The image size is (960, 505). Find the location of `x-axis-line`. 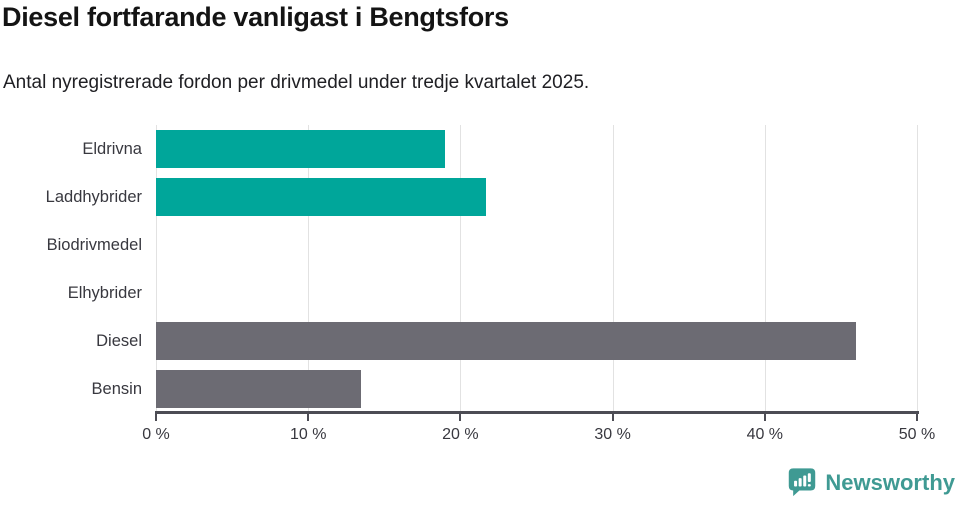

x-axis-line is located at coordinates (537, 412).